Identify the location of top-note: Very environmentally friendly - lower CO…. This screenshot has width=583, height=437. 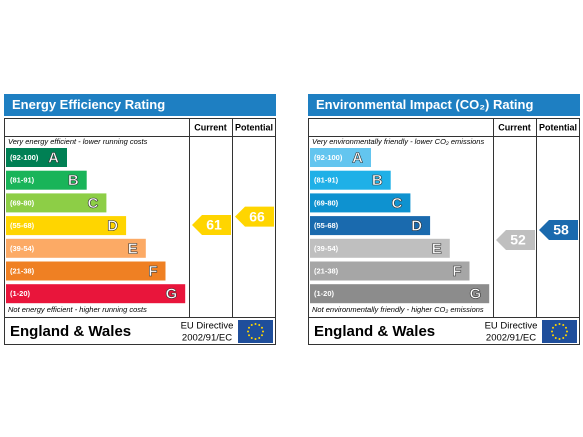
(398, 141).